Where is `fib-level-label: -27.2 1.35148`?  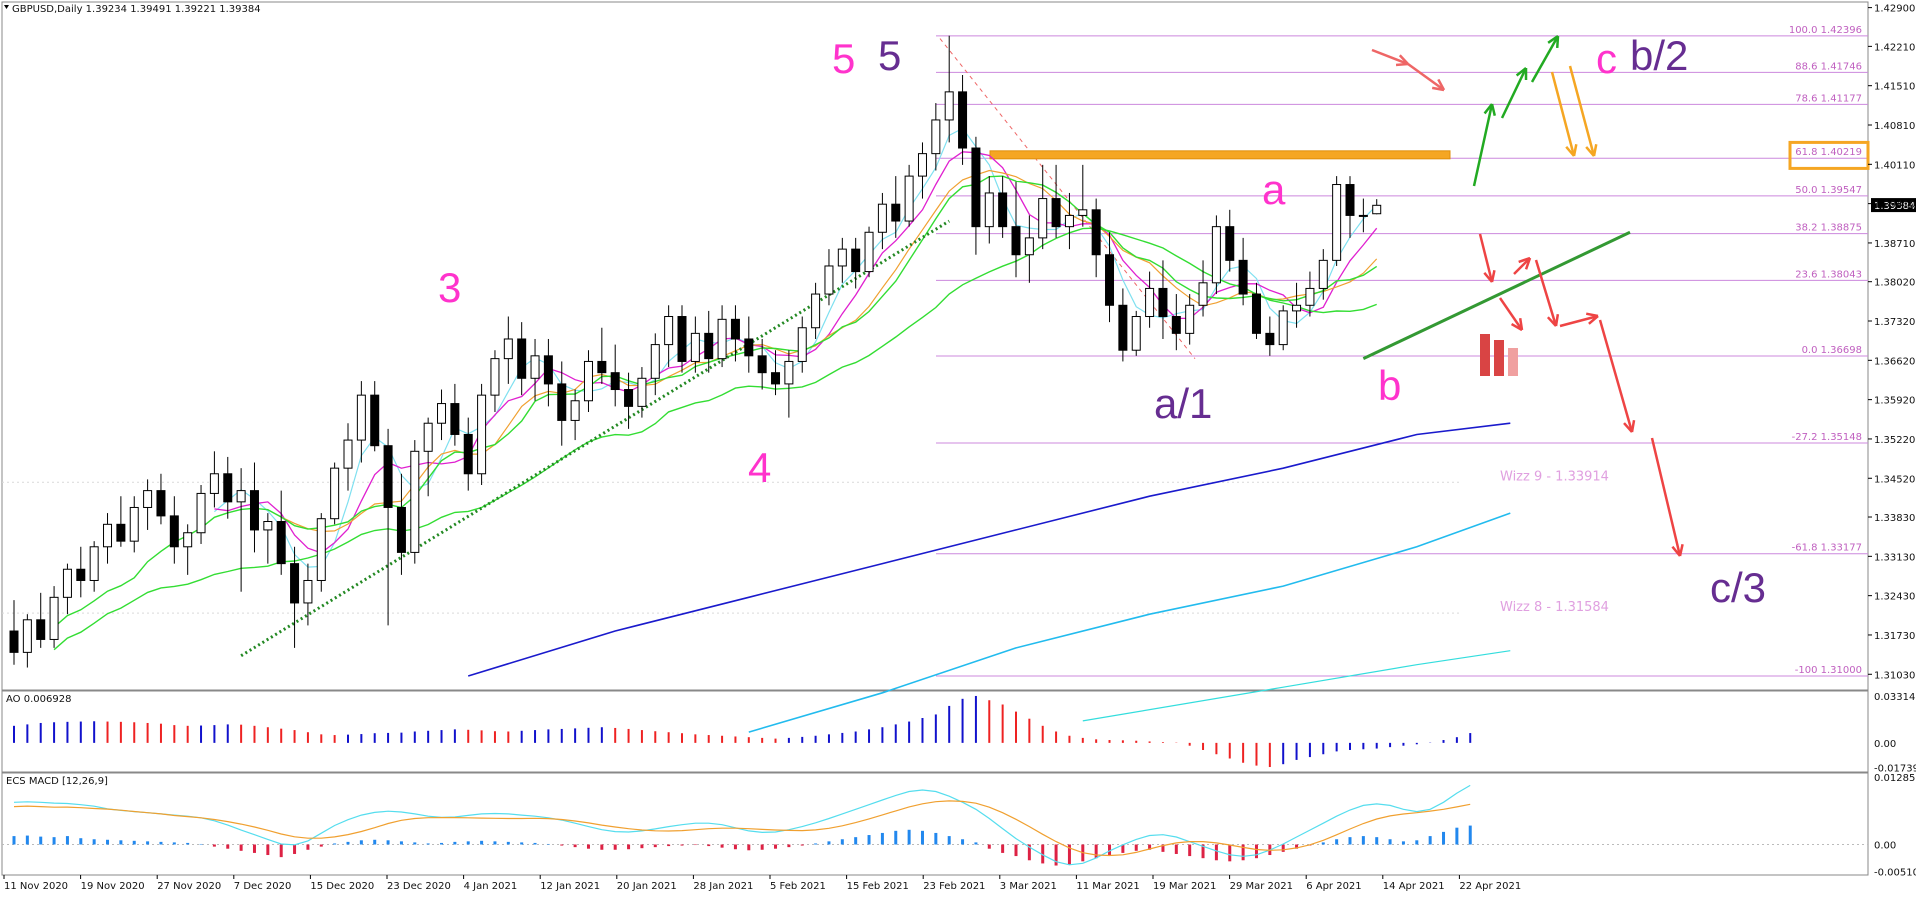 fib-level-label: -27.2 1.35148 is located at coordinates (1827, 437).